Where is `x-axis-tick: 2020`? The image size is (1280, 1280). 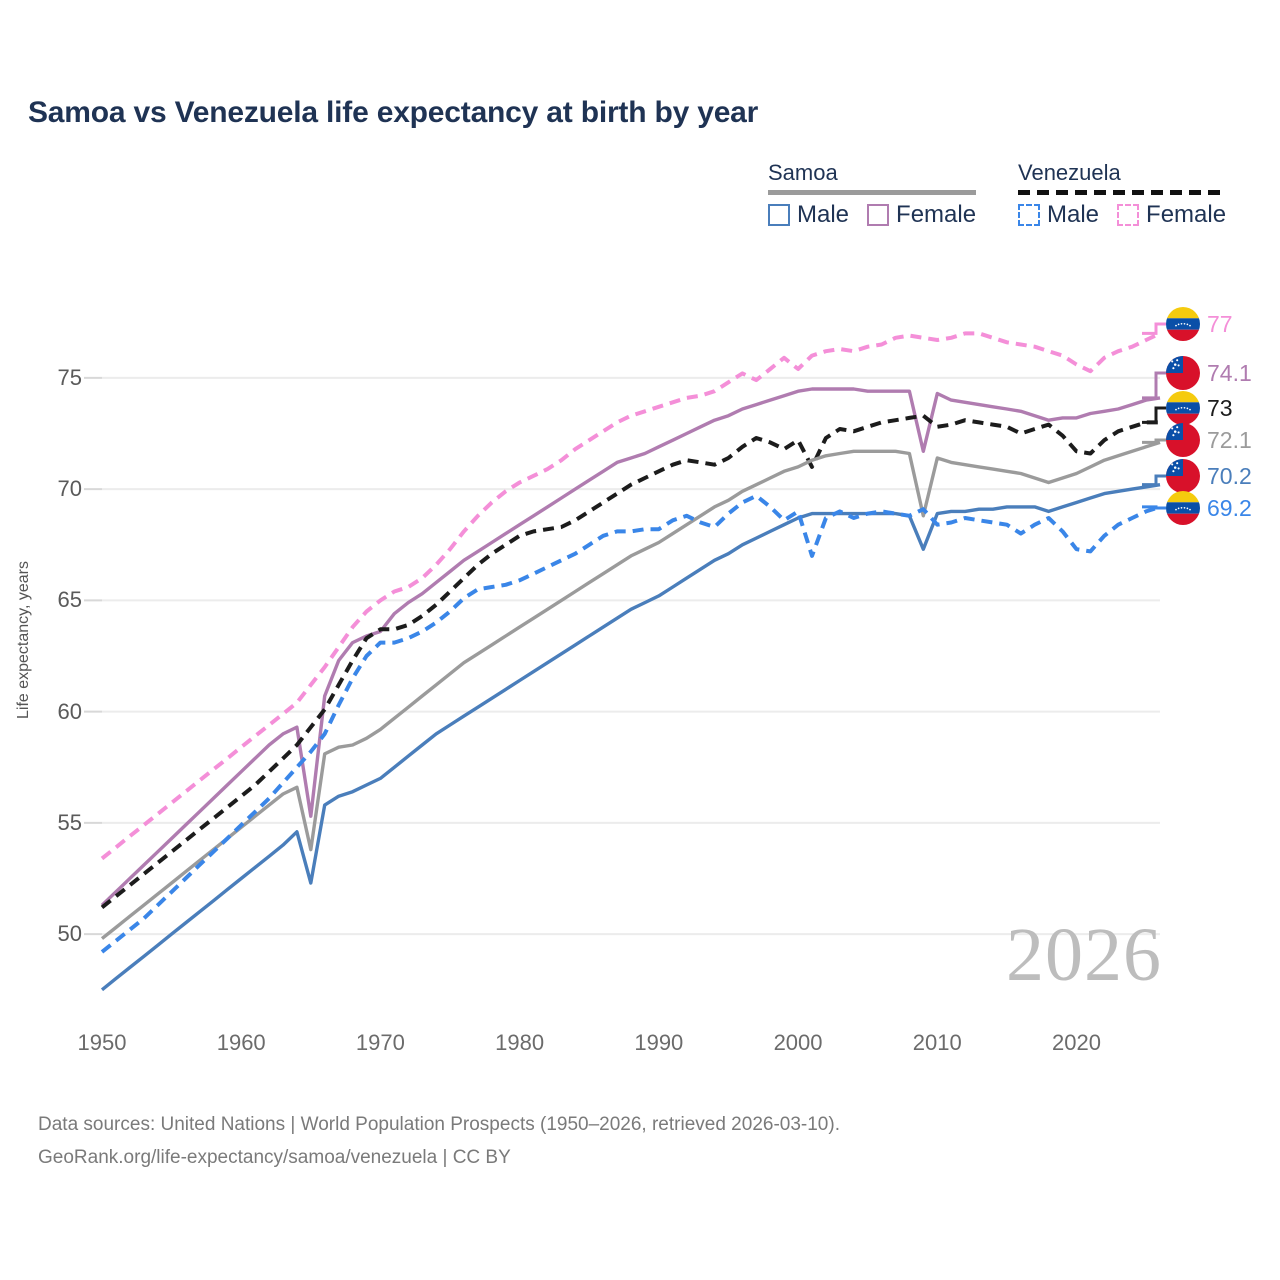 x-axis-tick: 2020 is located at coordinates (1076, 1042).